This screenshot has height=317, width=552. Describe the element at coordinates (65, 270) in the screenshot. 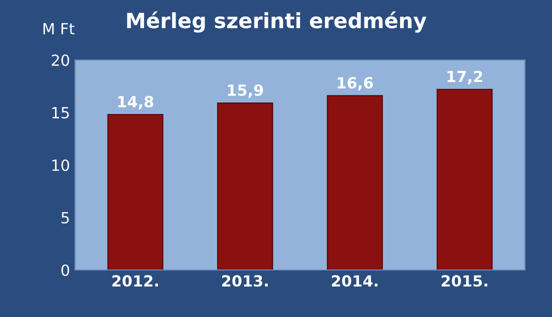

I see `y-tick-label: 0` at that location.